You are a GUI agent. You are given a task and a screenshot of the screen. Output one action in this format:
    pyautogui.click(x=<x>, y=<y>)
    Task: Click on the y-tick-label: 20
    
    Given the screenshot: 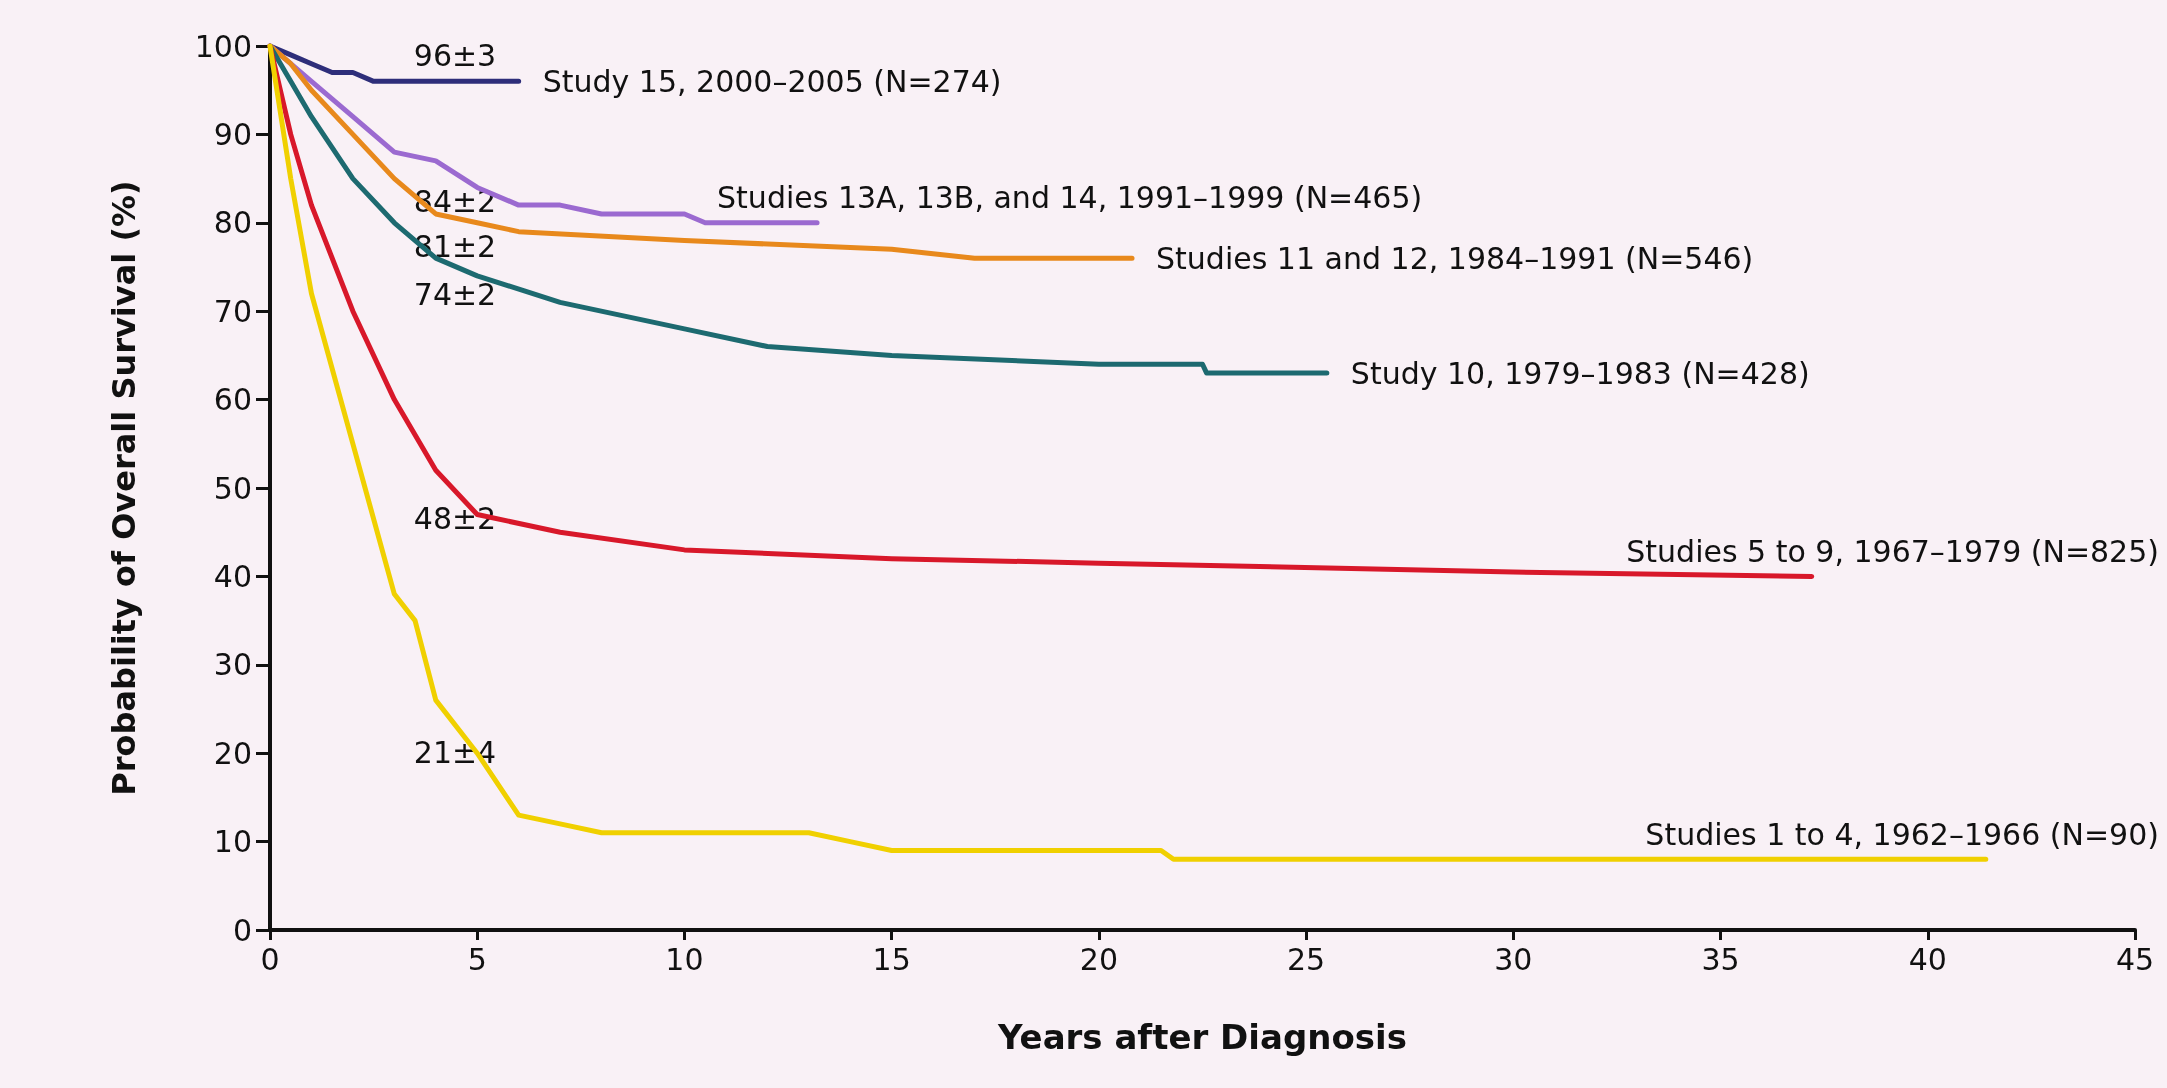 What is the action you would take?
    pyautogui.click(x=232, y=753)
    